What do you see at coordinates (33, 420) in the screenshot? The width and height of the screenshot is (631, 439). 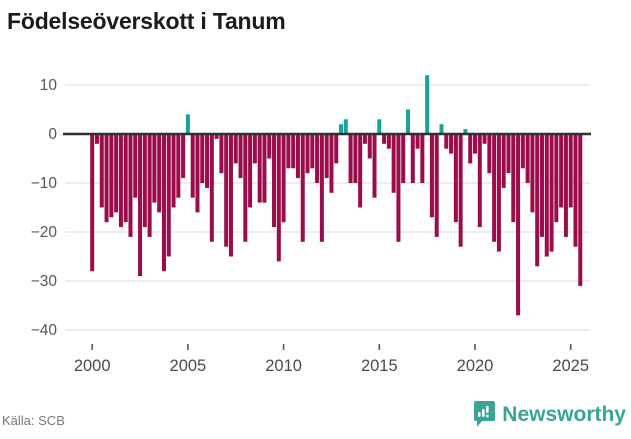 I see `source-note: Källa: SCB` at bounding box center [33, 420].